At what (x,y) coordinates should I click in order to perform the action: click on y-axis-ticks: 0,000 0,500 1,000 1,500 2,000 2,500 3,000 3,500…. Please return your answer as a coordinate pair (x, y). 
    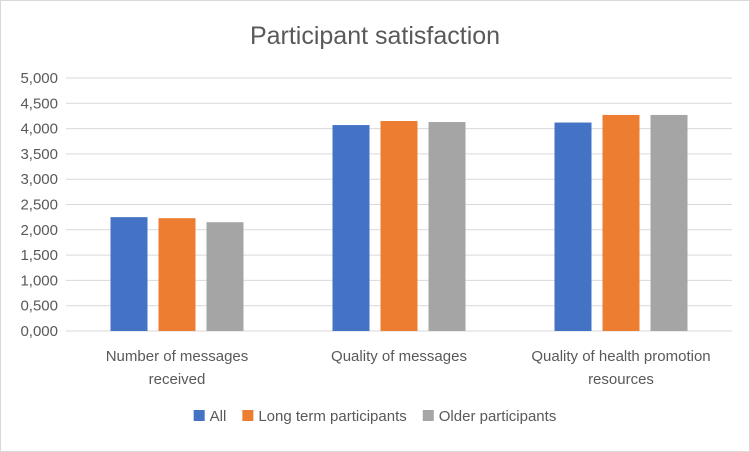
    Looking at the image, I should click on (39, 205).